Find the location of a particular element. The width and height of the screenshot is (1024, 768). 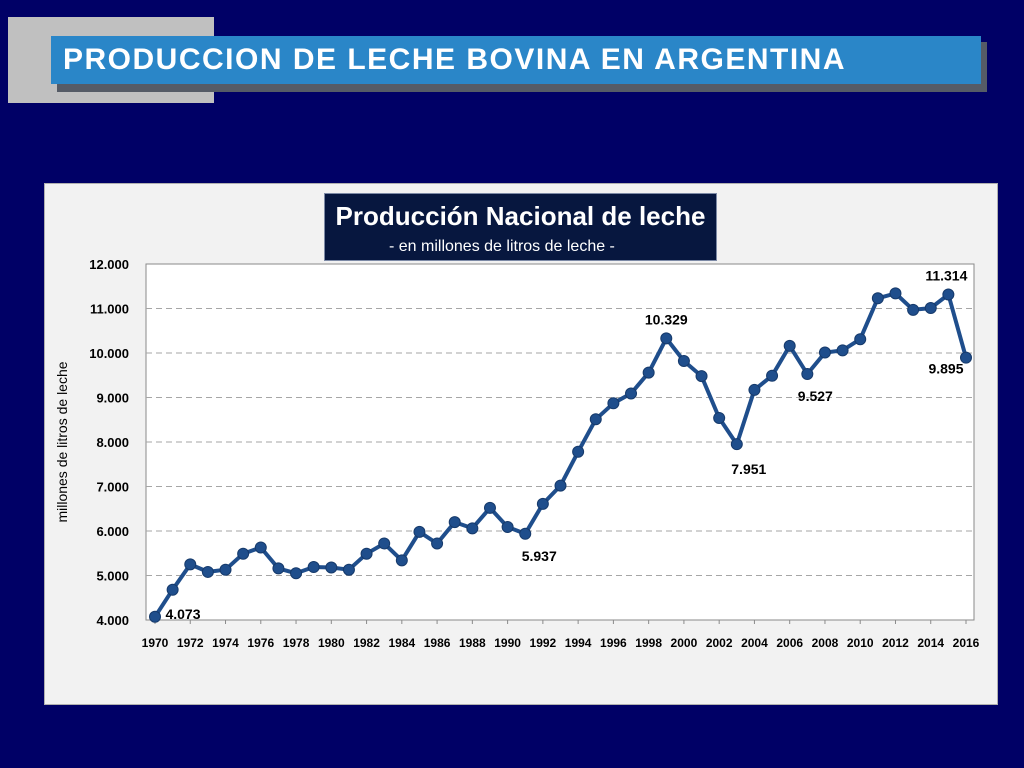

x-tick-label: 1980 is located at coordinates (331, 643).